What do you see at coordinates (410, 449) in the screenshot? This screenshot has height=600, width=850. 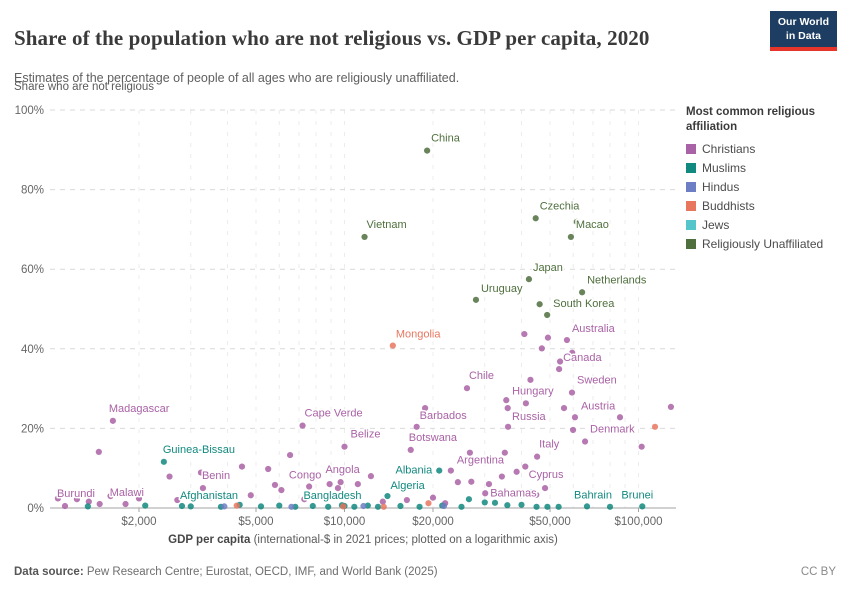 I see `data-point-botswana` at bounding box center [410, 449].